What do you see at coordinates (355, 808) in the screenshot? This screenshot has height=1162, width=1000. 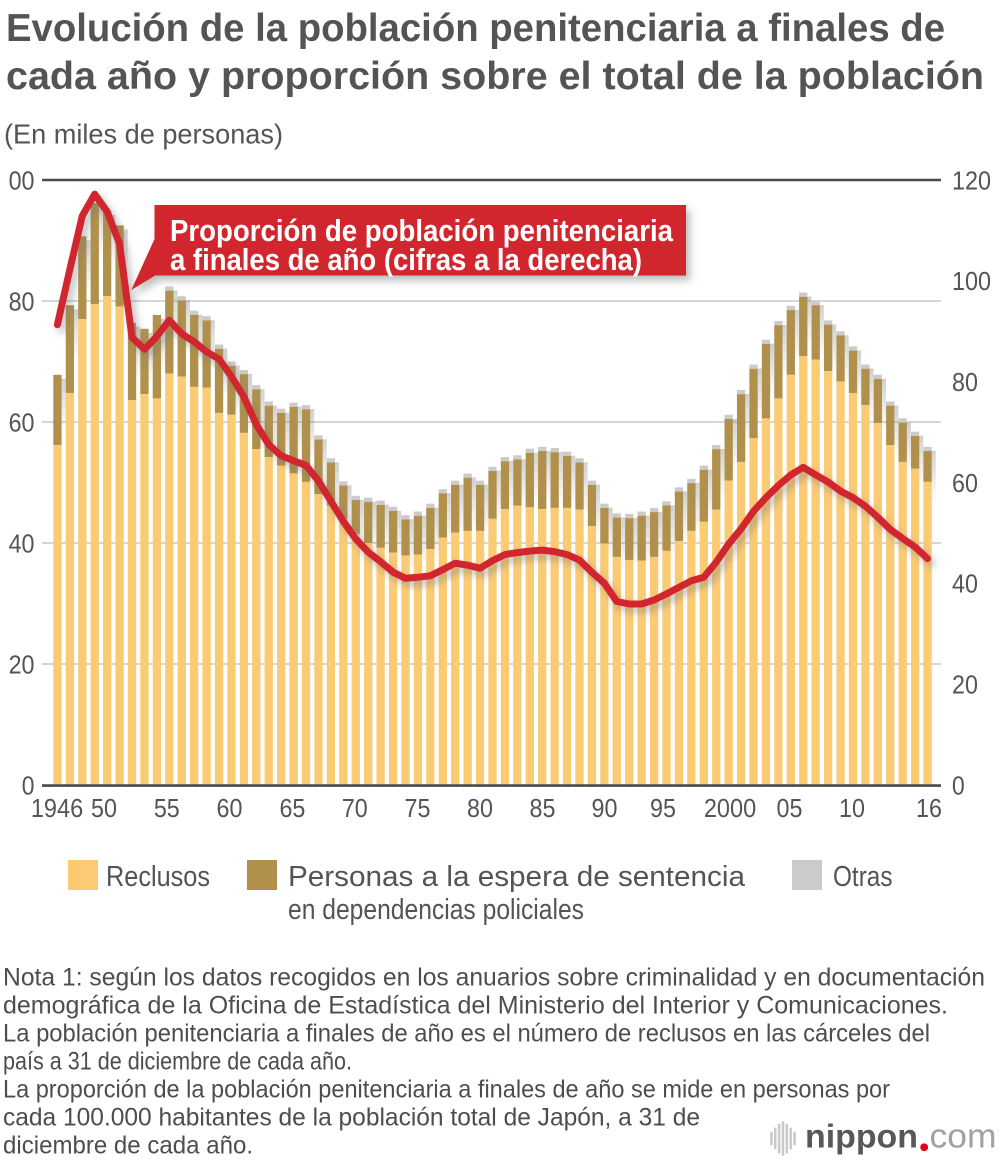 I see `svg-text: 70` at bounding box center [355, 808].